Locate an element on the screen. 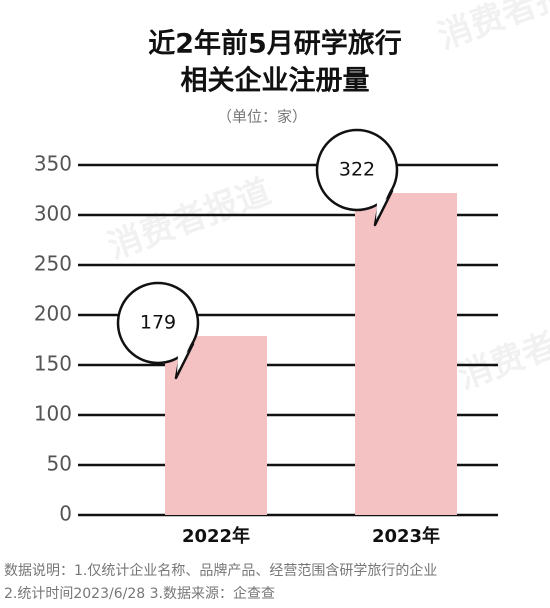  chart-title: 近2年前5月研学旅行 is located at coordinates (275, 44).